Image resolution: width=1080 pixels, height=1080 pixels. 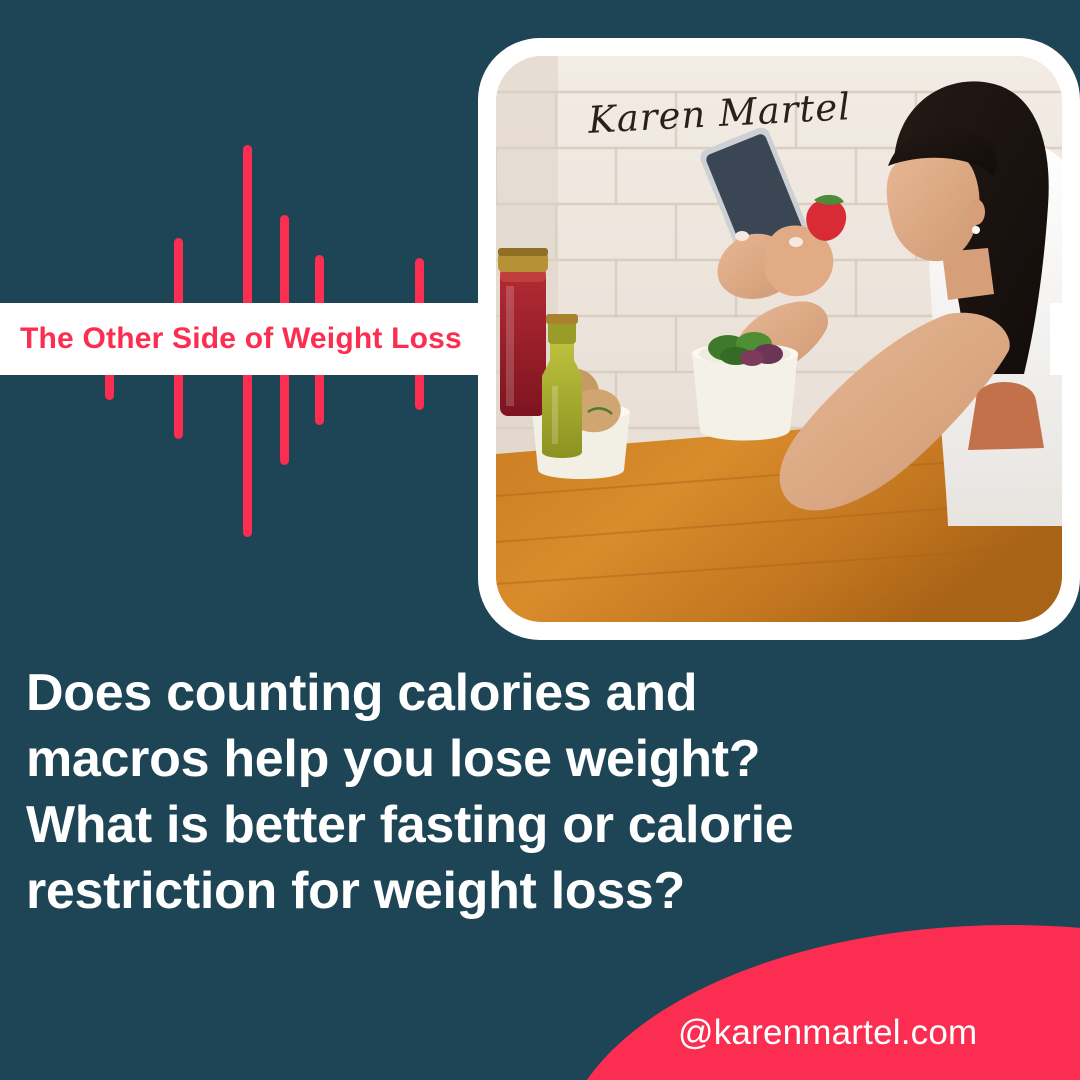 I want to click on headline-line-2: macros help you lose weight?, so click(x=393, y=759).